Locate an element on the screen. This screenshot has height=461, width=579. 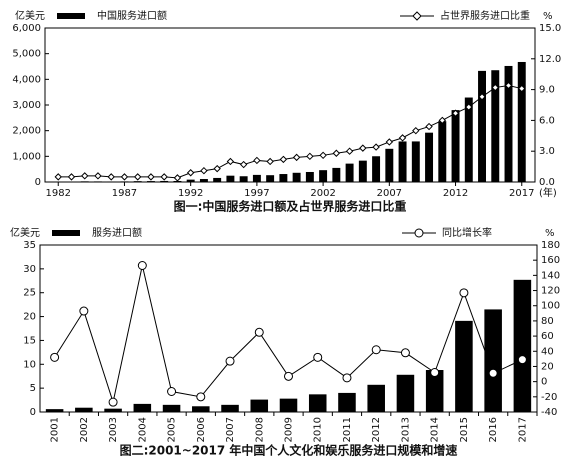
x-tick-label: 2013 is located at coordinates (405, 429).